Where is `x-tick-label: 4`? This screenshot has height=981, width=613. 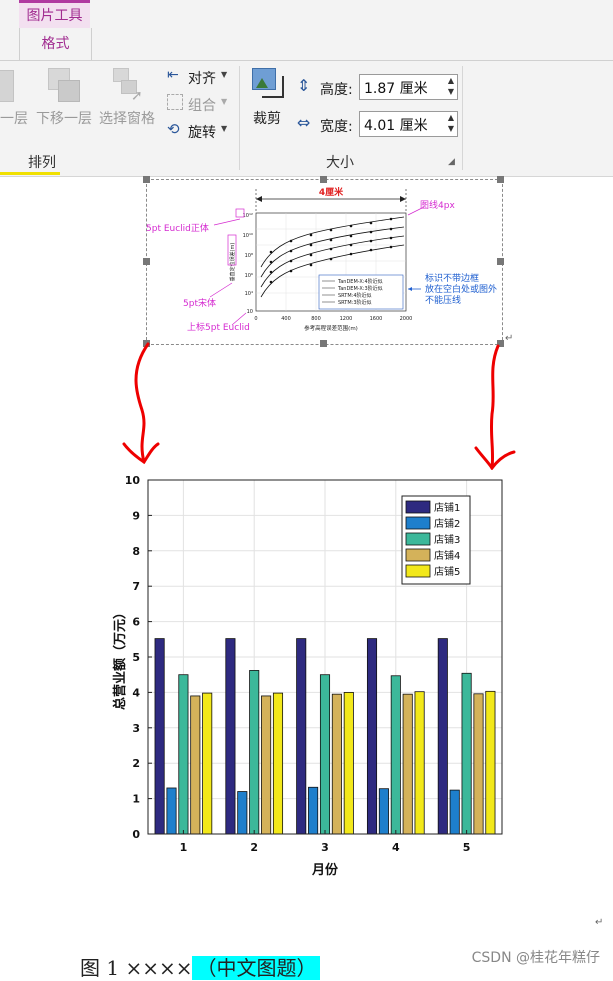 x-tick-label: 4 is located at coordinates (396, 847).